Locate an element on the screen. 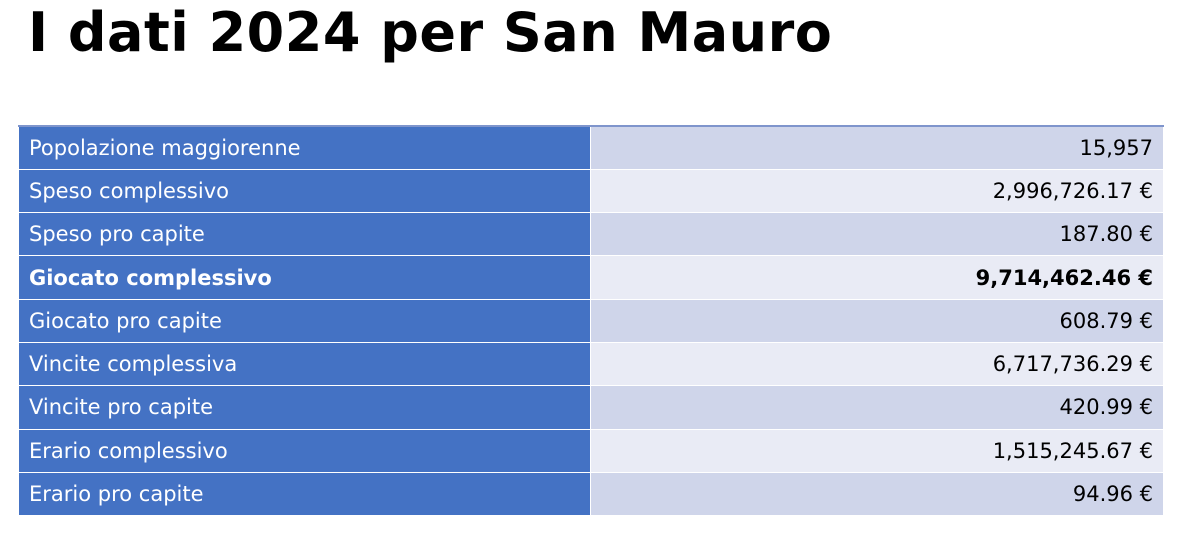 The height and width of the screenshot is (548, 1182). row-value: 420.99 € is located at coordinates (877, 407).